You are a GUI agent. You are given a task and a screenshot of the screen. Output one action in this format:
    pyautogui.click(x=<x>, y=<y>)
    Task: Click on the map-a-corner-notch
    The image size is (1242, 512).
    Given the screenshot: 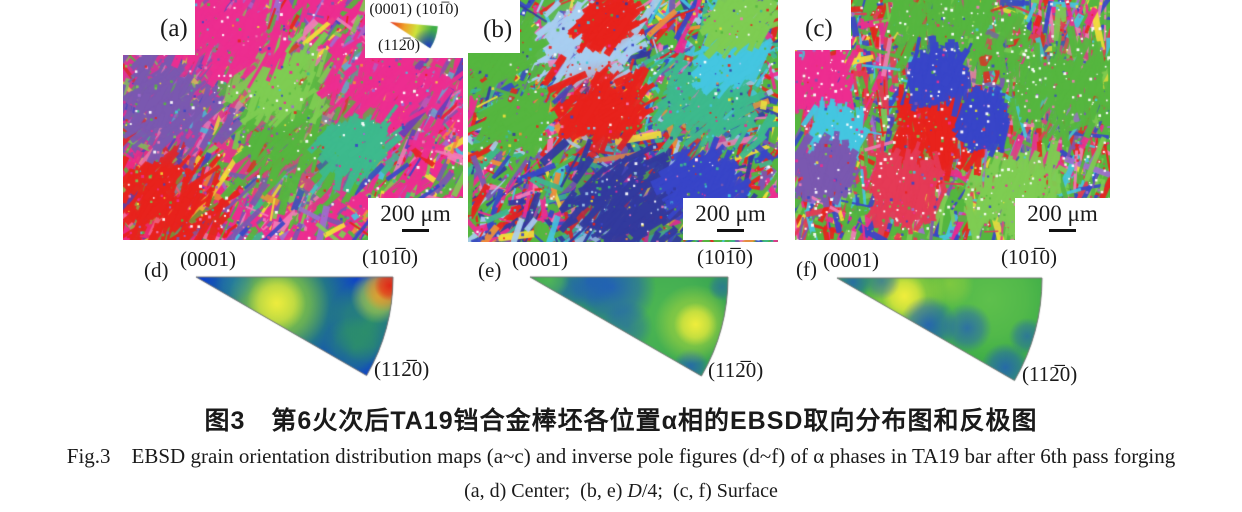 What is the action you would take?
    pyautogui.click(x=159, y=27)
    